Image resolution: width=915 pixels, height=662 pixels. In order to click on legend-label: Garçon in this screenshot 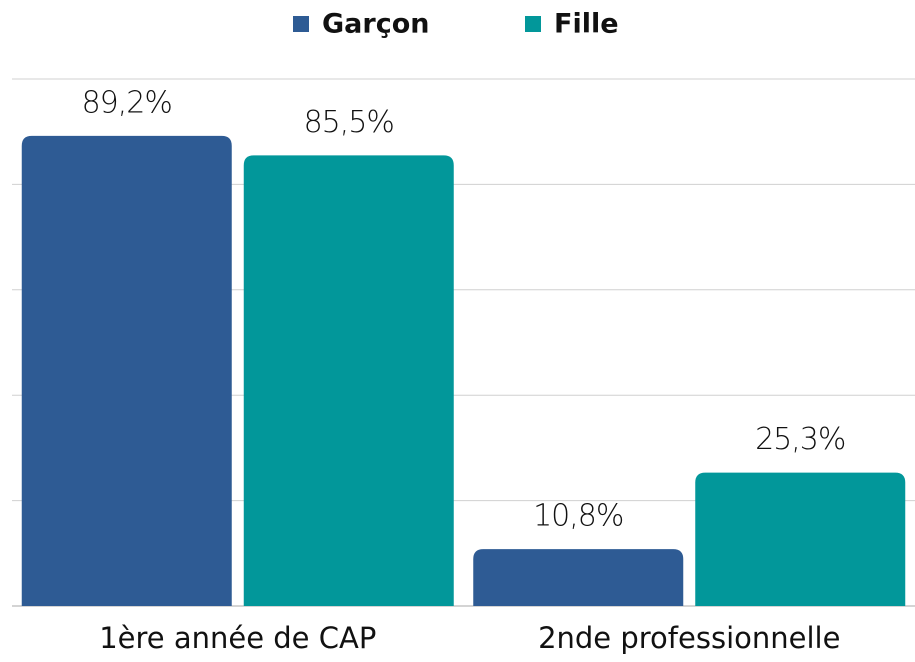, I will do `click(375, 24)`.